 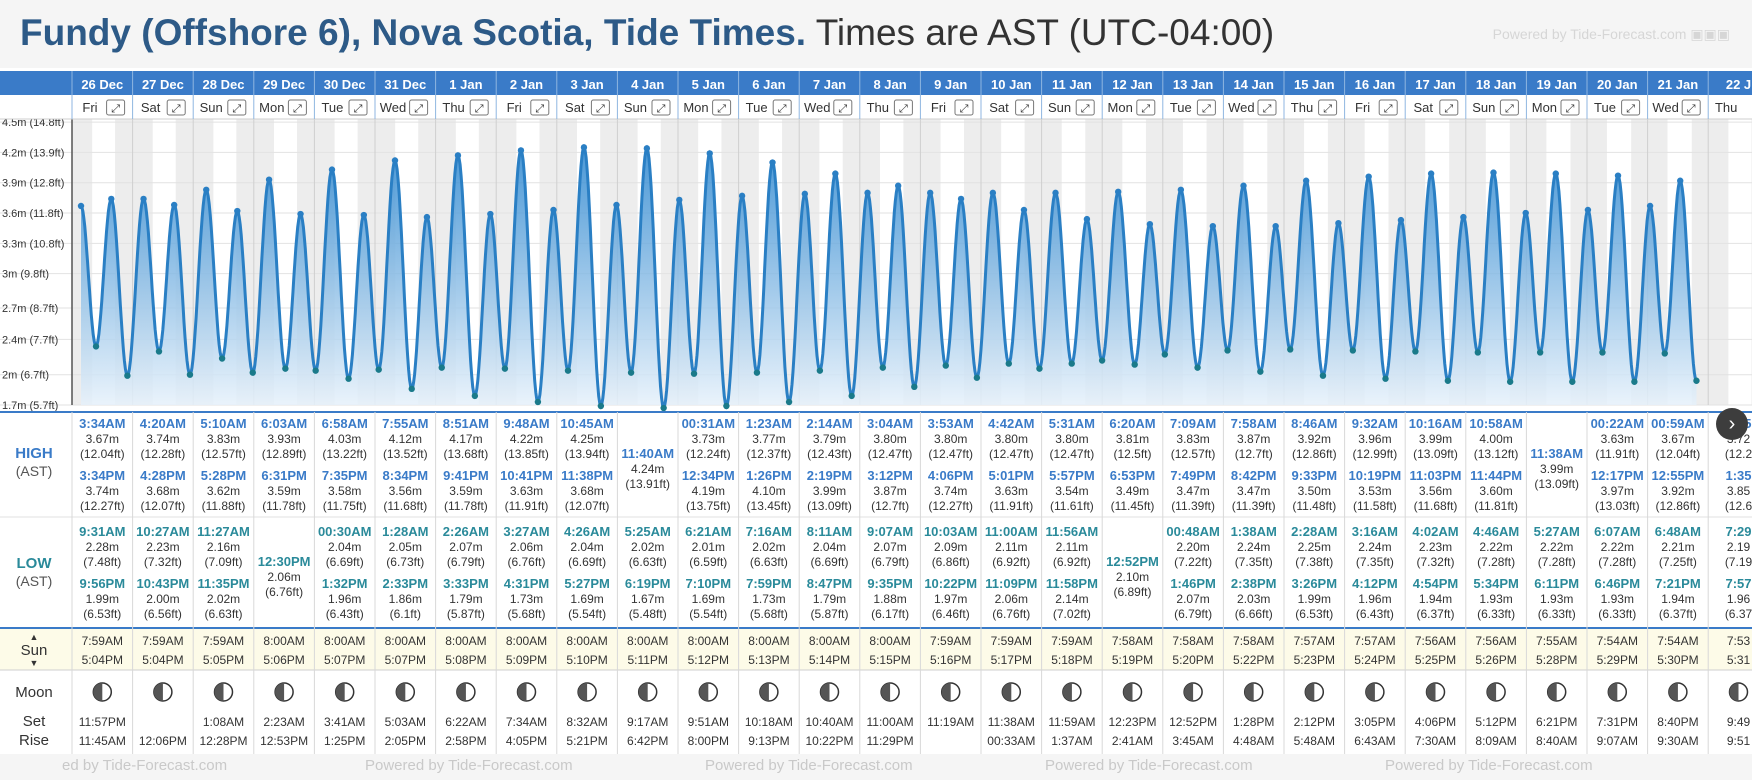 I want to click on tide-height-m: 1.96, so click(x=1739, y=599).